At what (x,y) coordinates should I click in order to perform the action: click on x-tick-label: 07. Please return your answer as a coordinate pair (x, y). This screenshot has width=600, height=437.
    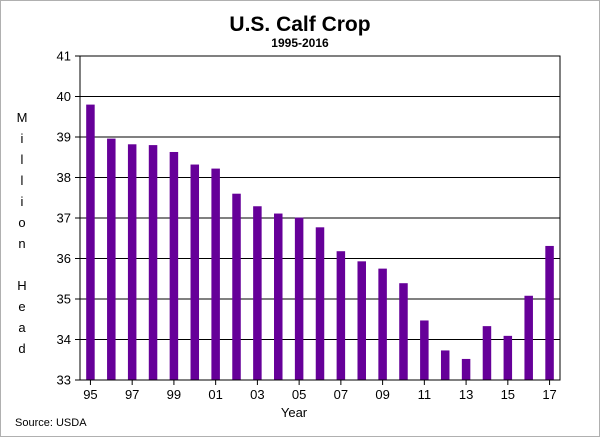
    Looking at the image, I should click on (341, 394).